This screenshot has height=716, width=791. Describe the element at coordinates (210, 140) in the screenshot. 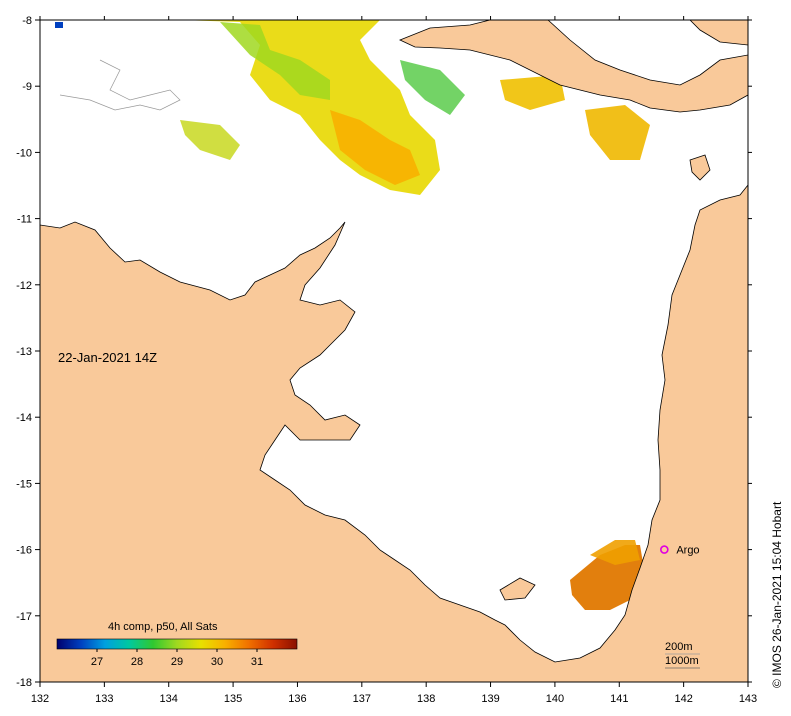

I see `sst-patch-west` at that location.